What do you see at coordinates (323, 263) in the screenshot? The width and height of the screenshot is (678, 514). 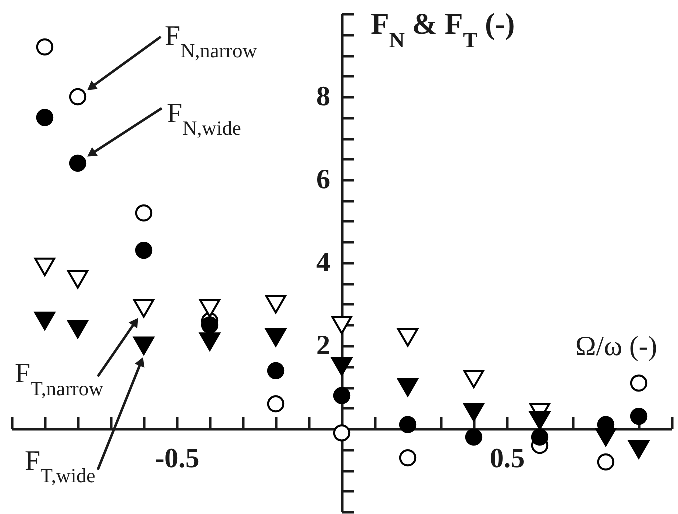 I see `y-tick-label: 4` at bounding box center [323, 263].